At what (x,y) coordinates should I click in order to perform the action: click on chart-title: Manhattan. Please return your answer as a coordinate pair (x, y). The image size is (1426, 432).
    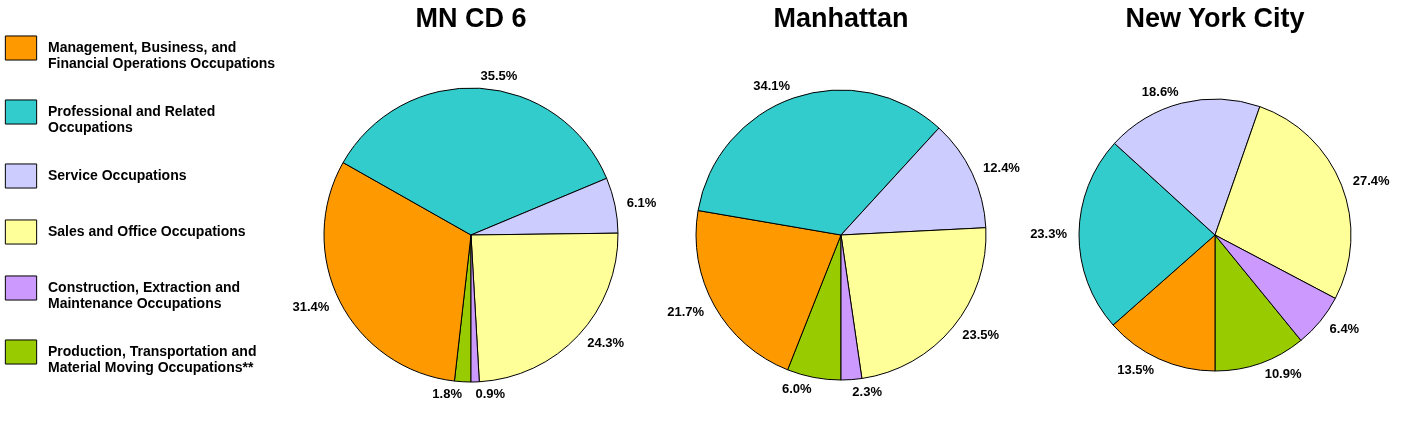
    Looking at the image, I should click on (841, 18).